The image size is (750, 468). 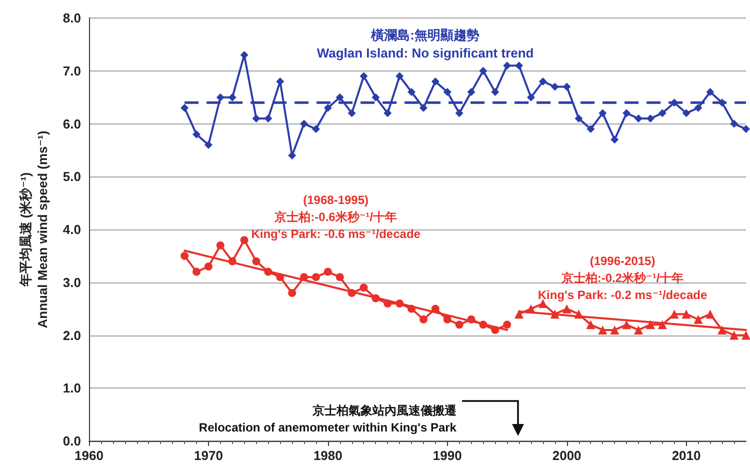 I want to click on y-tick-label: 1.0, so click(x=71, y=388).